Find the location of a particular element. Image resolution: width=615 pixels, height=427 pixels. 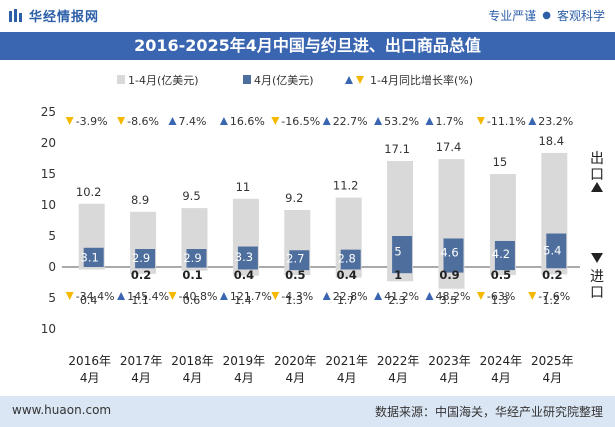

growth-export-label: -8.6% is located at coordinates (143, 121).